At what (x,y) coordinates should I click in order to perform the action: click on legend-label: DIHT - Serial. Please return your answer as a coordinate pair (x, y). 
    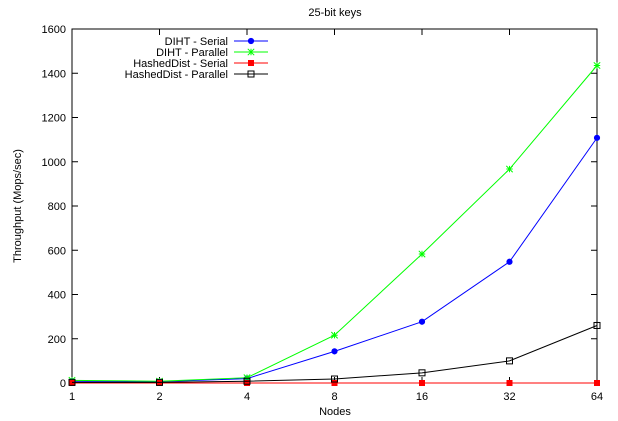
    Looking at the image, I should click on (196, 42).